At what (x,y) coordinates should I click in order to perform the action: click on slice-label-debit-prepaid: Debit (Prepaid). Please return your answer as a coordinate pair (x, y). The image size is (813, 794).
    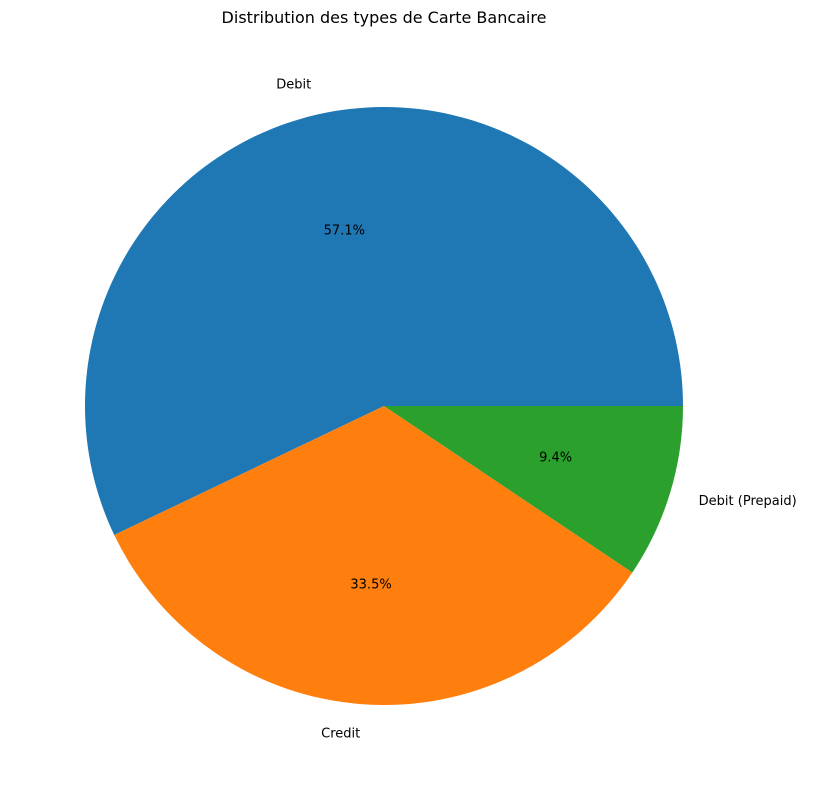
    Looking at the image, I should click on (748, 501).